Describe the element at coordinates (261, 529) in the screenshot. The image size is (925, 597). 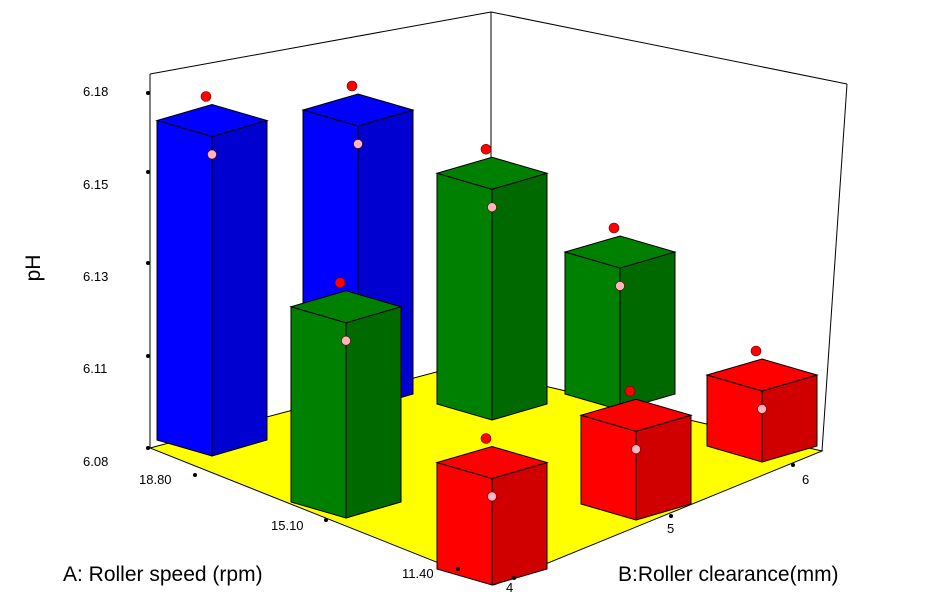
I see `x-axis: 18.80 15.10 11.40 A: Roller speed (rpm)` at that location.